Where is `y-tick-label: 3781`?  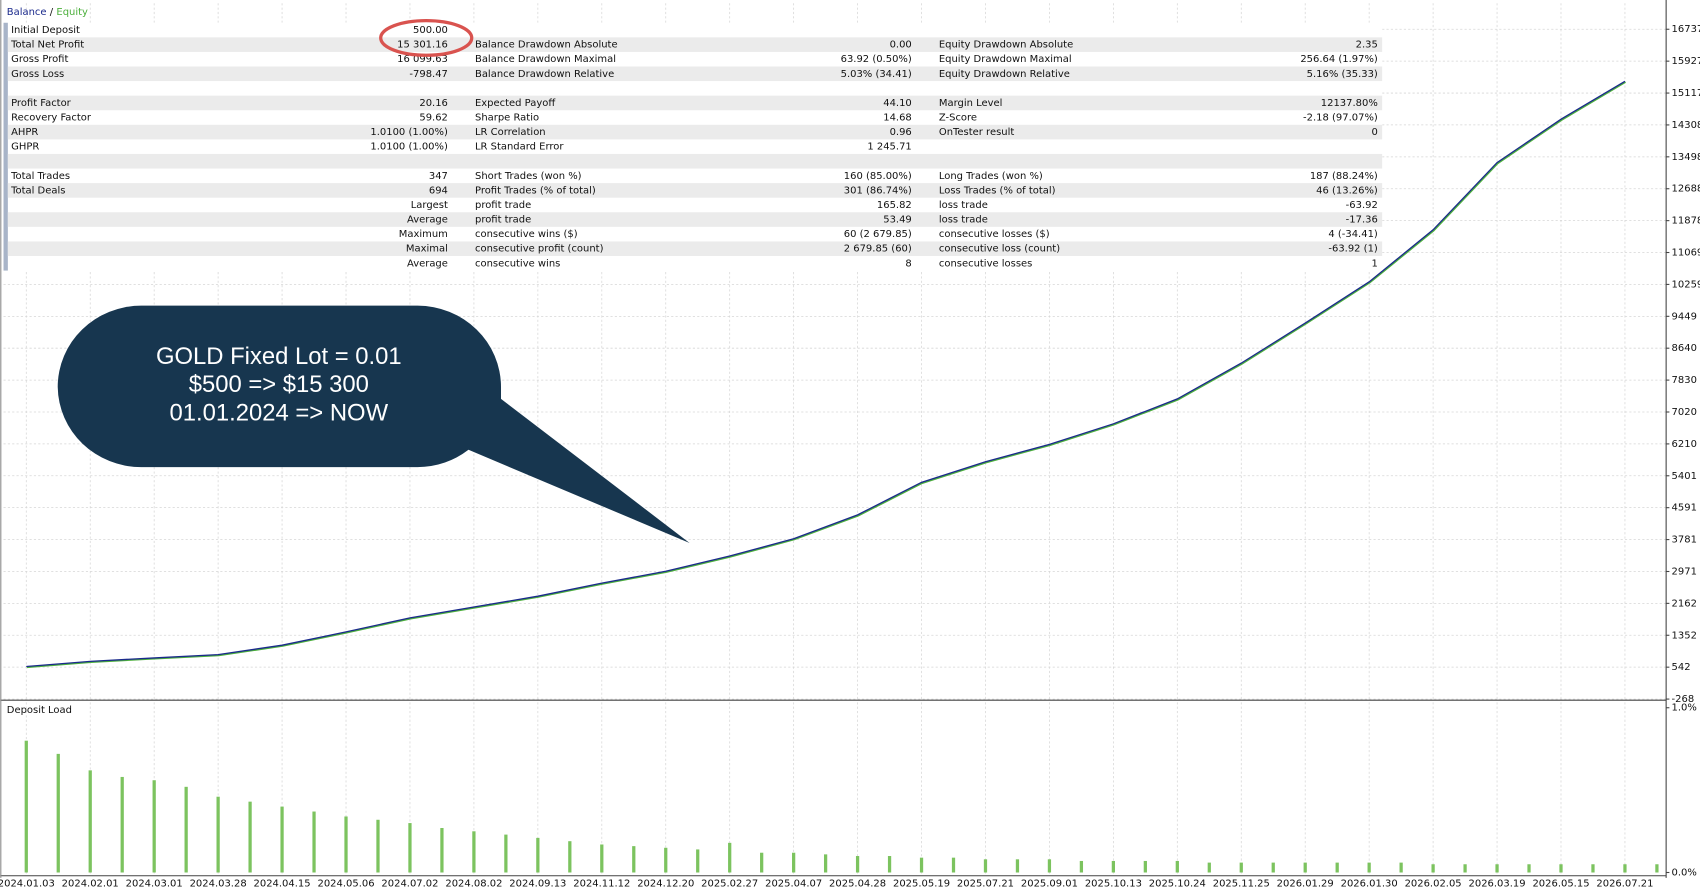 y-tick-label: 3781 is located at coordinates (1684, 540).